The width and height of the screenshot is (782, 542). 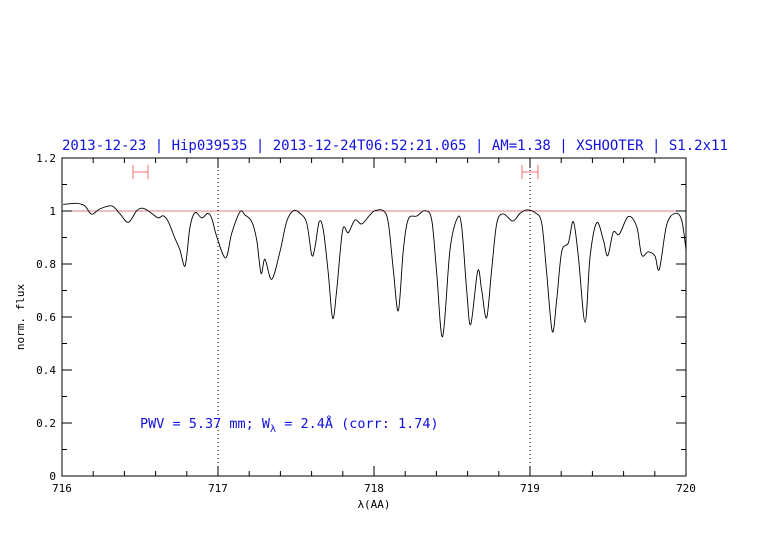 I want to click on y-tick-label: 0.2, so click(x=46, y=423).